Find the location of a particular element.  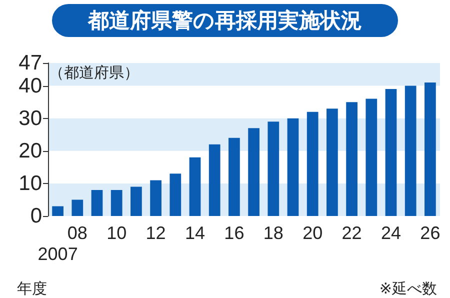

x-tick-label: 14 is located at coordinates (195, 233).